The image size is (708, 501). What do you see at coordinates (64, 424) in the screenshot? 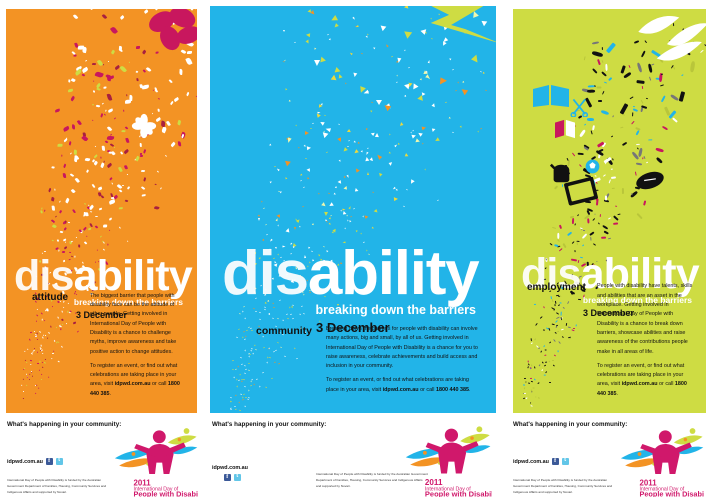
I see `whats-happening-label: What's happening in your community:` at bounding box center [64, 424].